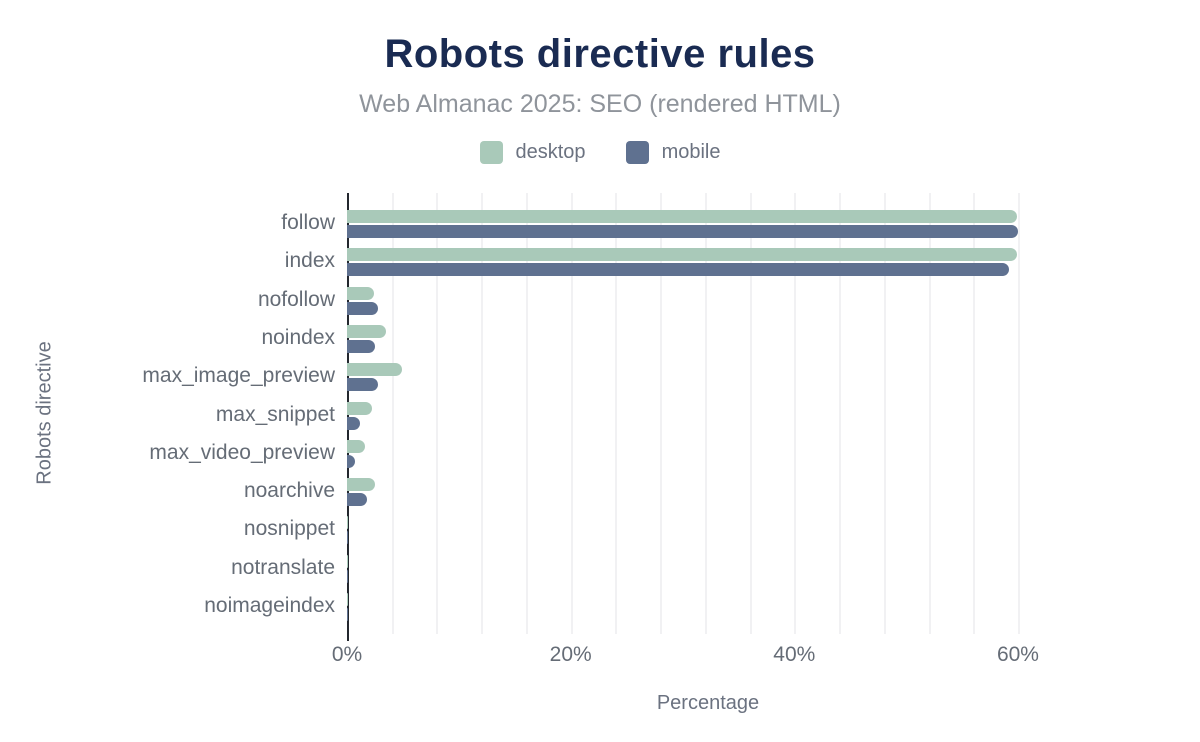 The image size is (1200, 742). What do you see at coordinates (661, 413) in the screenshot?
I see `gridline-28pct` at bounding box center [661, 413].